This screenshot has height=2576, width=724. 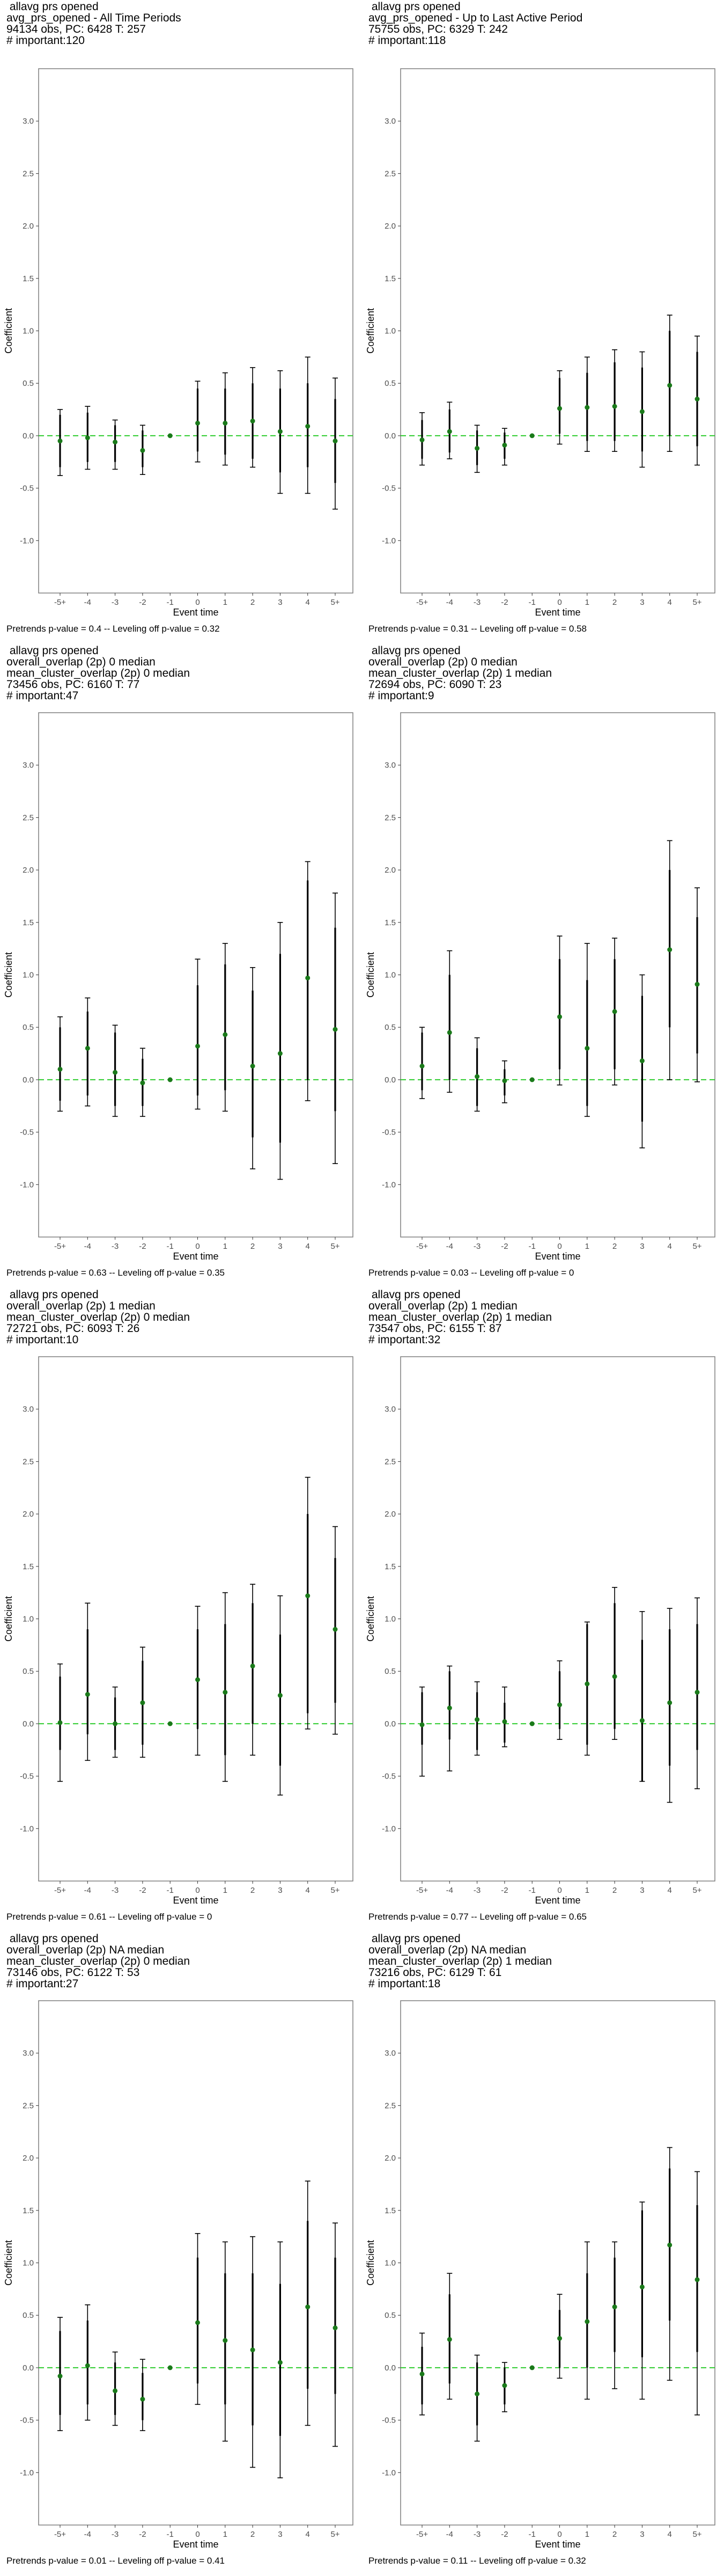 I want to click on x-tick-label: -2, so click(x=142, y=1246).